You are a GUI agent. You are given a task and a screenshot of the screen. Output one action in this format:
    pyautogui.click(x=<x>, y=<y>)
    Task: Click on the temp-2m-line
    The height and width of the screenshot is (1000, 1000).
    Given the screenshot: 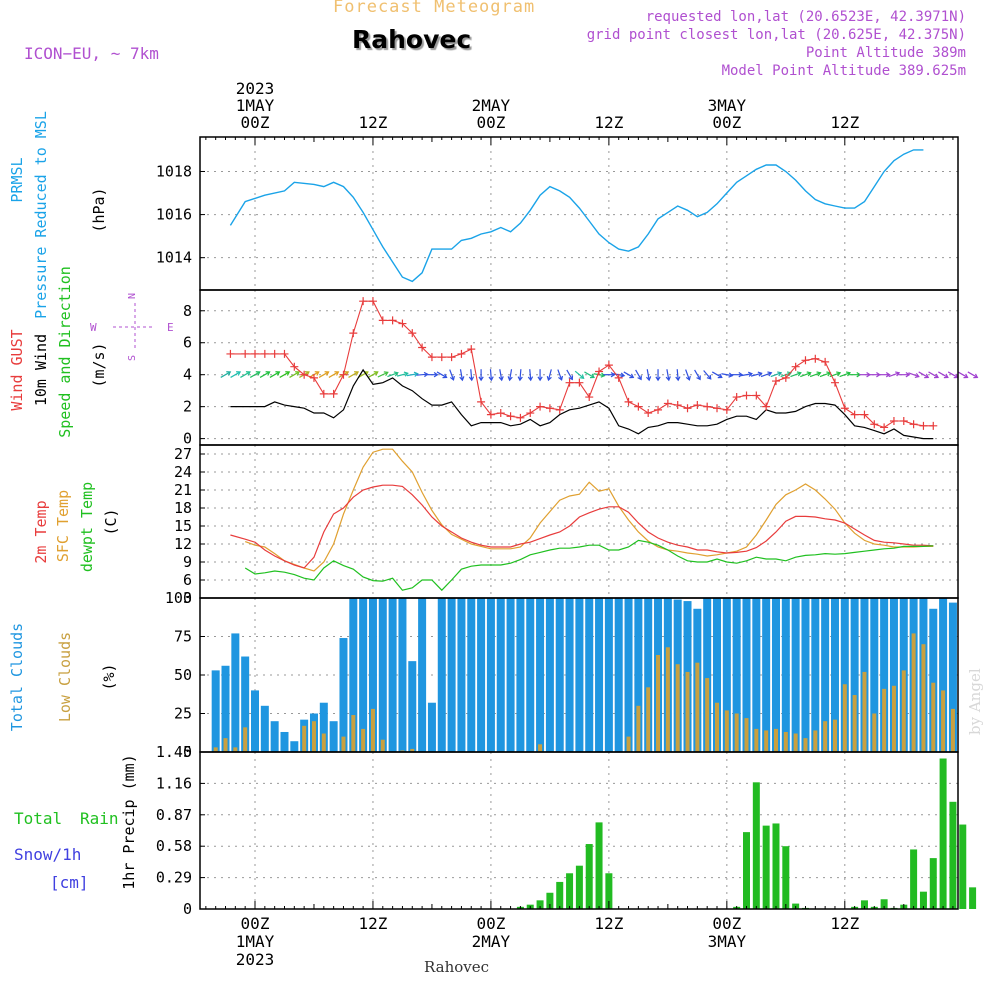 What is the action you would take?
    pyautogui.click(x=582, y=526)
    